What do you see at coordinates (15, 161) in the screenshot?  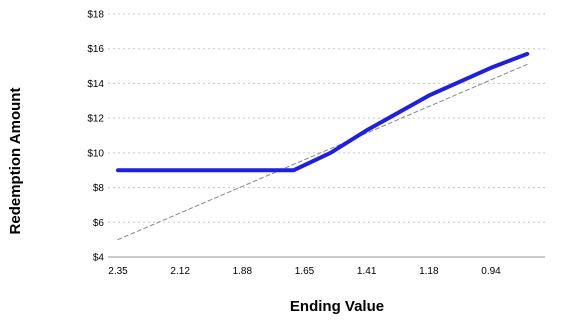 I see `y-axis-title: Redemption Amount` at bounding box center [15, 161].